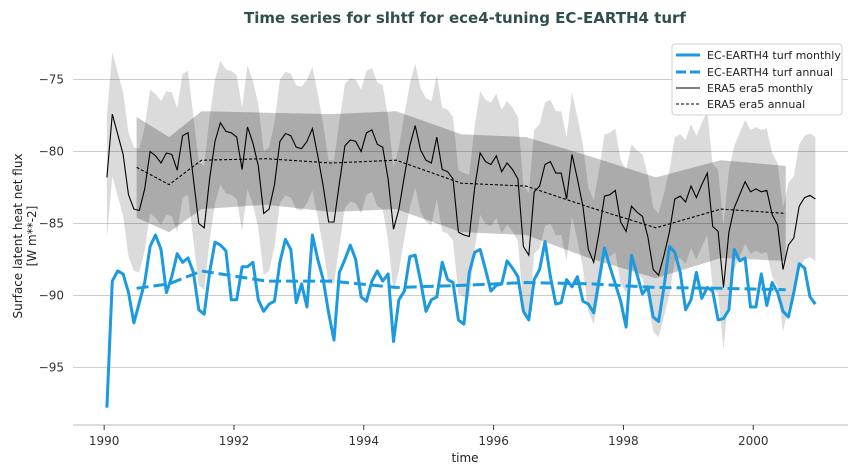  Describe the element at coordinates (51, 295) in the screenshot. I see `y-tick-label: −90` at that location.